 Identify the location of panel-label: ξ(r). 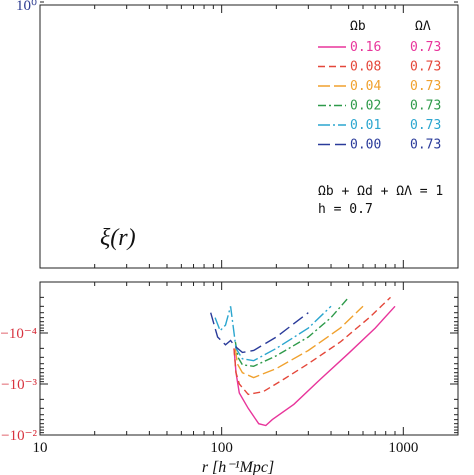
(118, 238).